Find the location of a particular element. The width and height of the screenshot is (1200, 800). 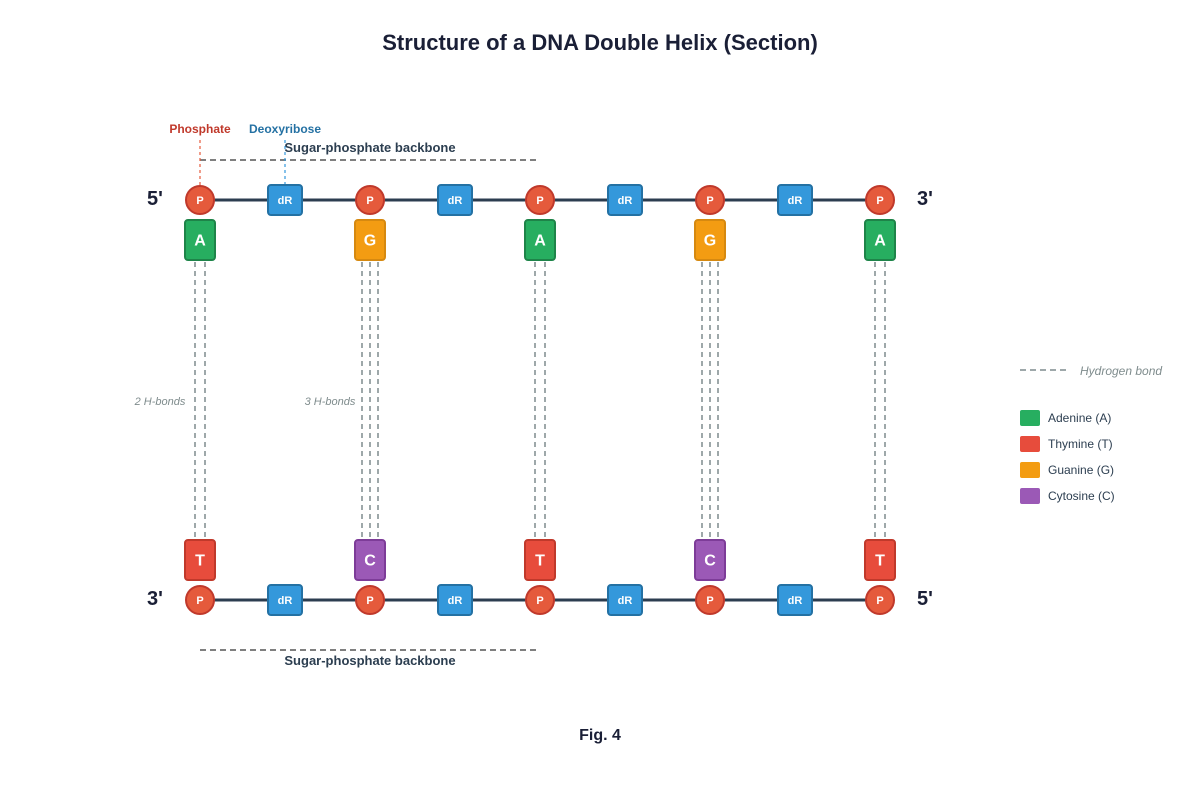

legend-item-label: Adenine (A) is located at coordinates (1079, 418).